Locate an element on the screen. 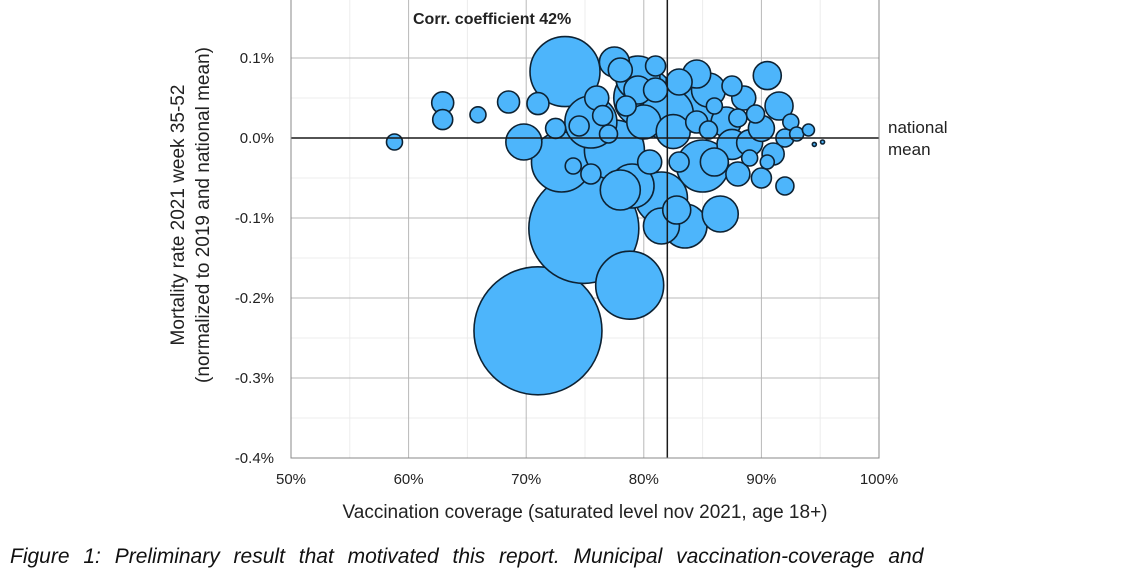  y-tick-label: 0.0% is located at coordinates (257, 138).